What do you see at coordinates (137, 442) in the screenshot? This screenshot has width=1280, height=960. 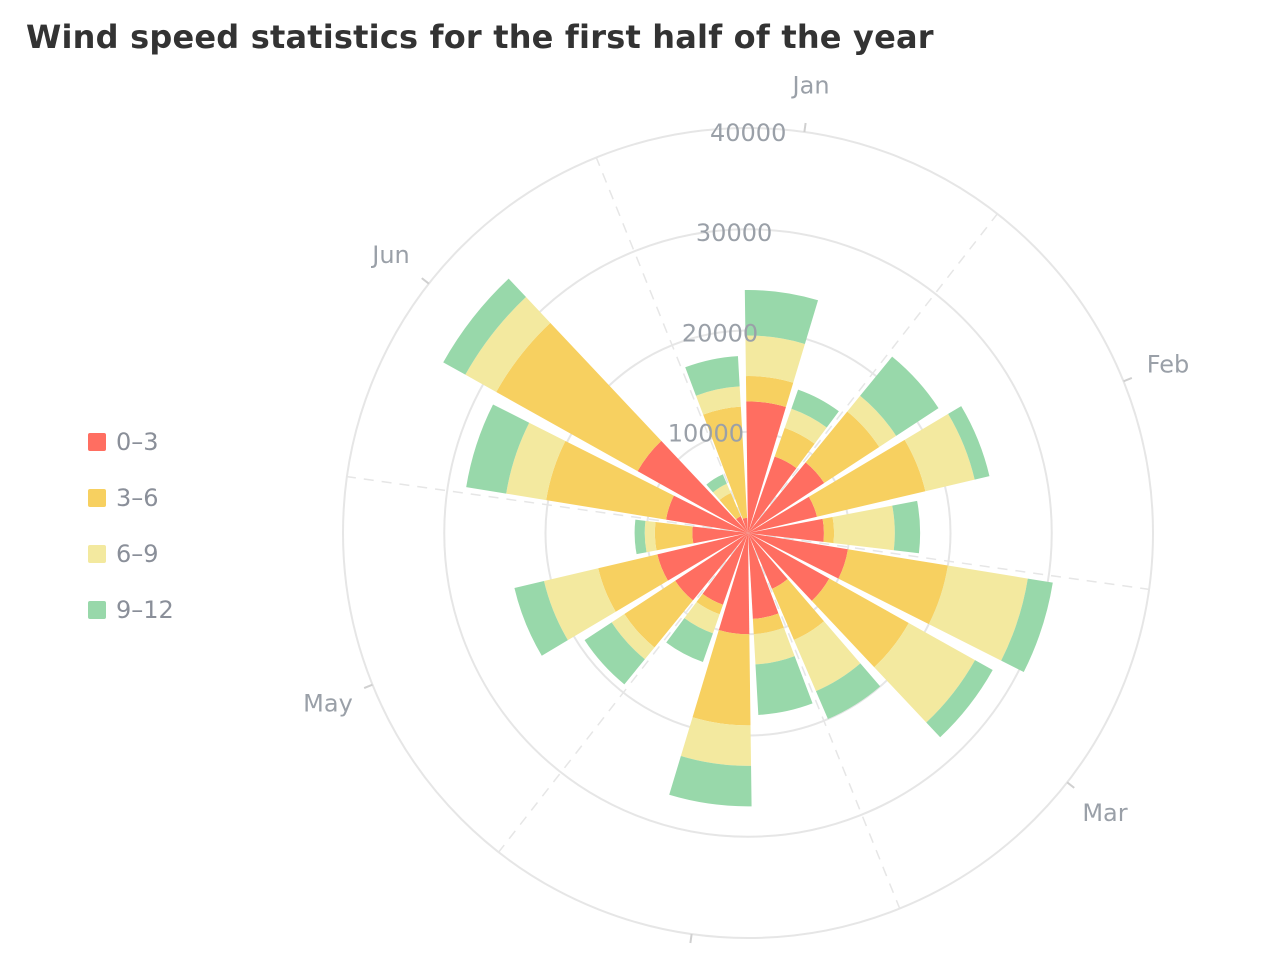 I see `legend-label-0: 0–3` at bounding box center [137, 442].